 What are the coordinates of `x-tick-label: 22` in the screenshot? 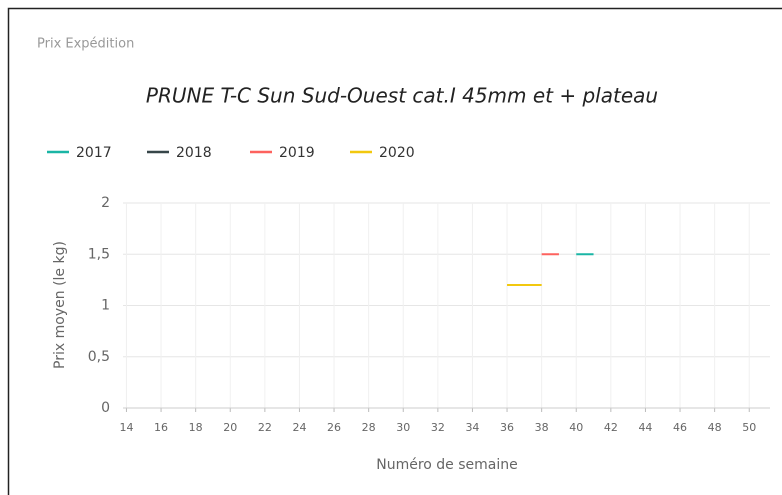 It's located at (265, 427).